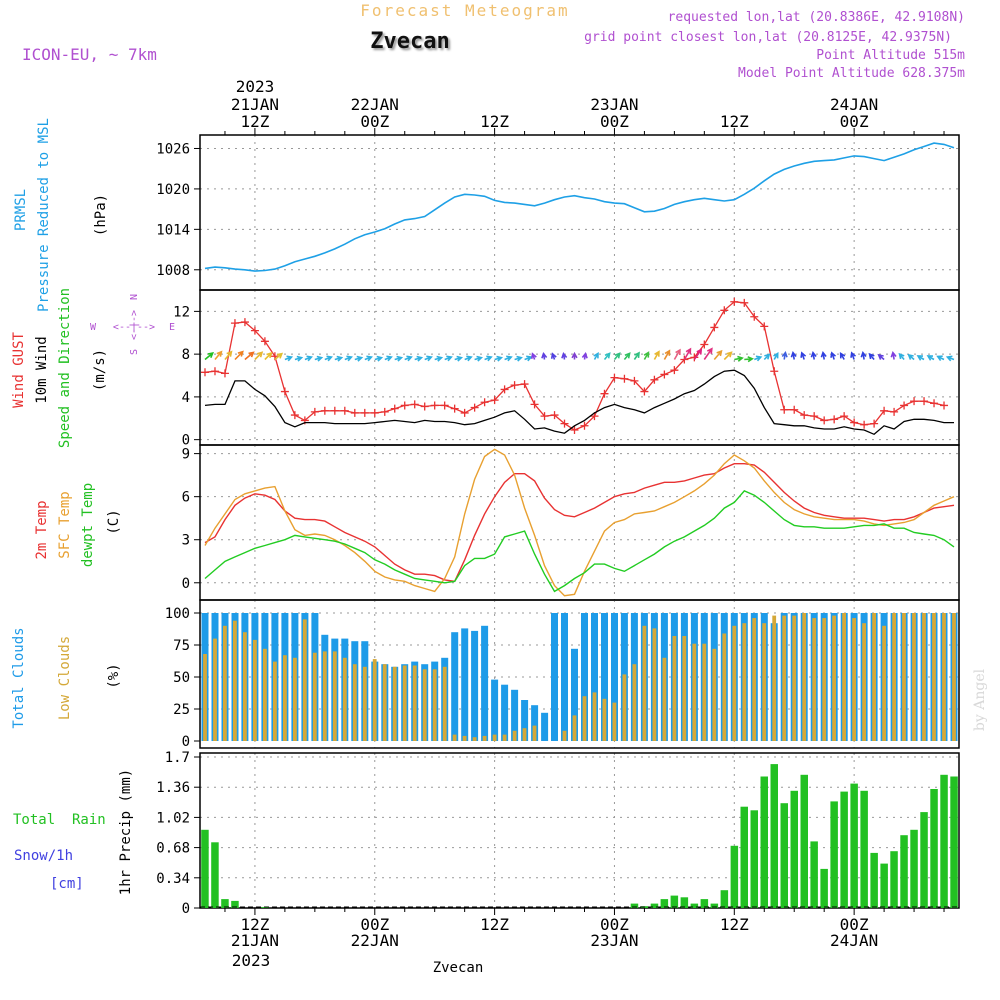 This screenshot has height=1000, width=1000. I want to click on compass-w: W, so click(93, 327).